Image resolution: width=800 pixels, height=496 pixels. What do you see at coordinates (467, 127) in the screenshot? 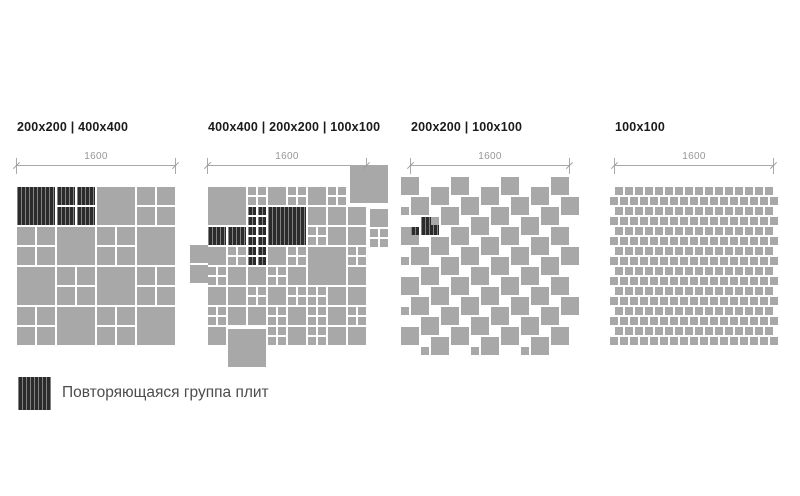
I see `panel-title: 200x200 | 100x100` at bounding box center [467, 127].